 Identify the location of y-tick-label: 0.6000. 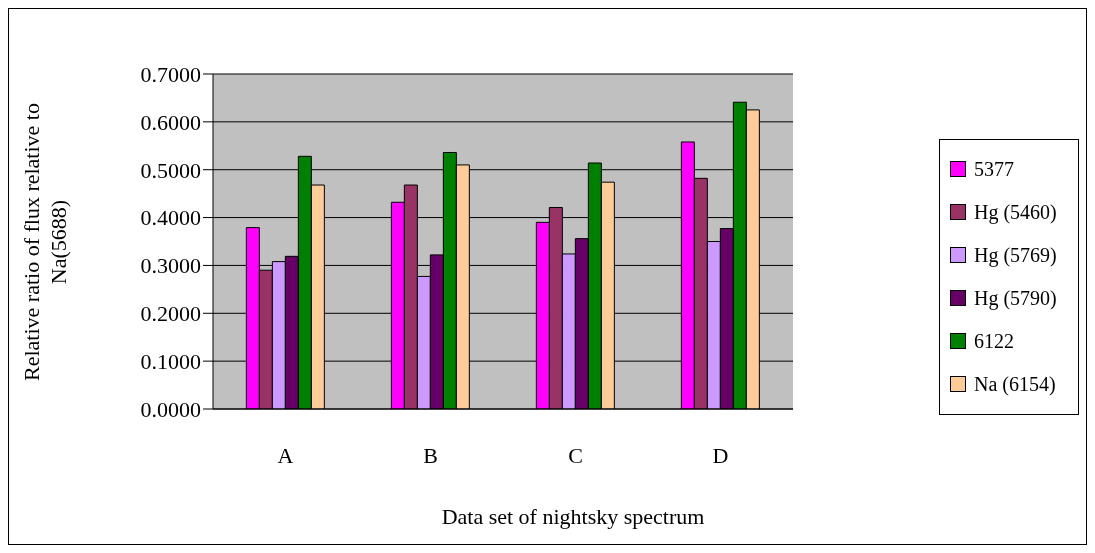
(170, 122).